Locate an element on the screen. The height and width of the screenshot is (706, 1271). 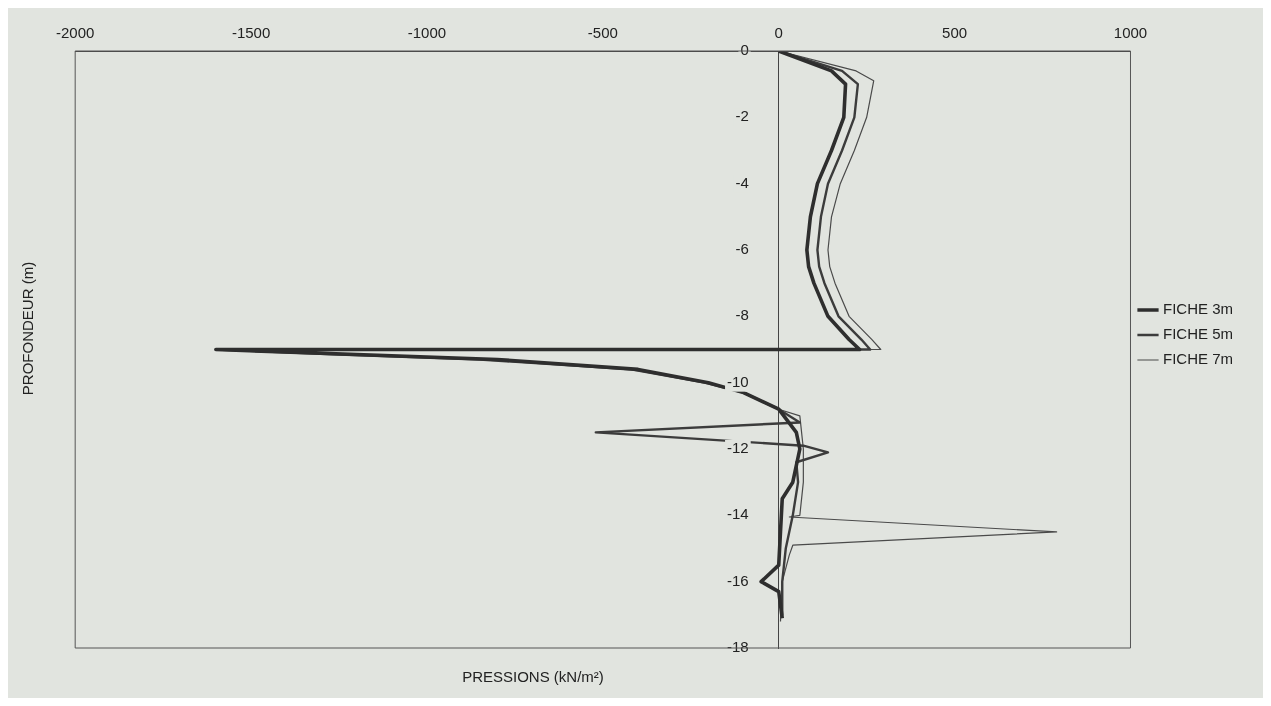
x-axis-title: PRESSIONS (kN/m²) is located at coordinates (533, 676).